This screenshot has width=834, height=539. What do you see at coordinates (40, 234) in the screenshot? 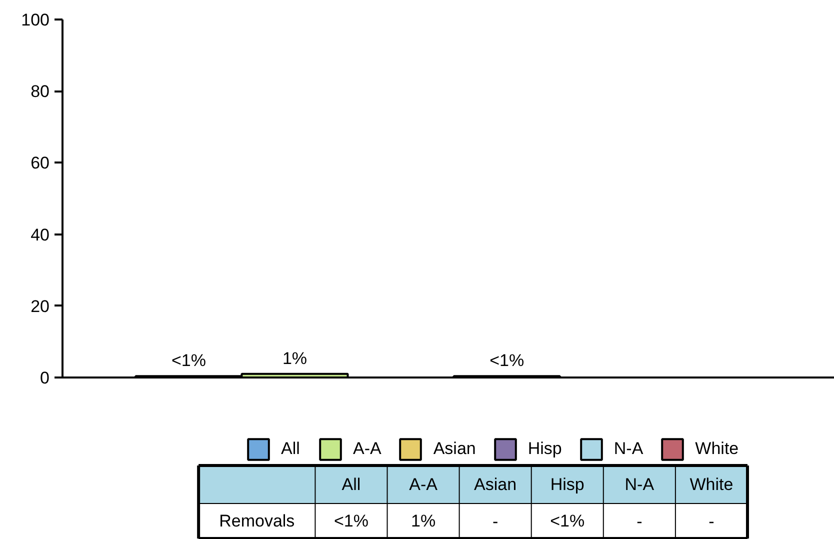
I see `y-tick-label: 40` at bounding box center [40, 234].